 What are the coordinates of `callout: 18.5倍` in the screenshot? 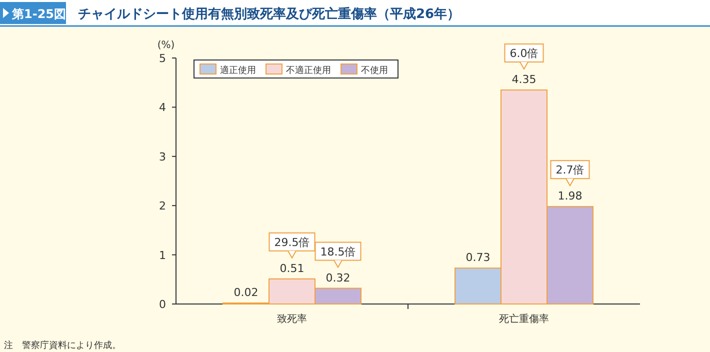 It's located at (338, 255).